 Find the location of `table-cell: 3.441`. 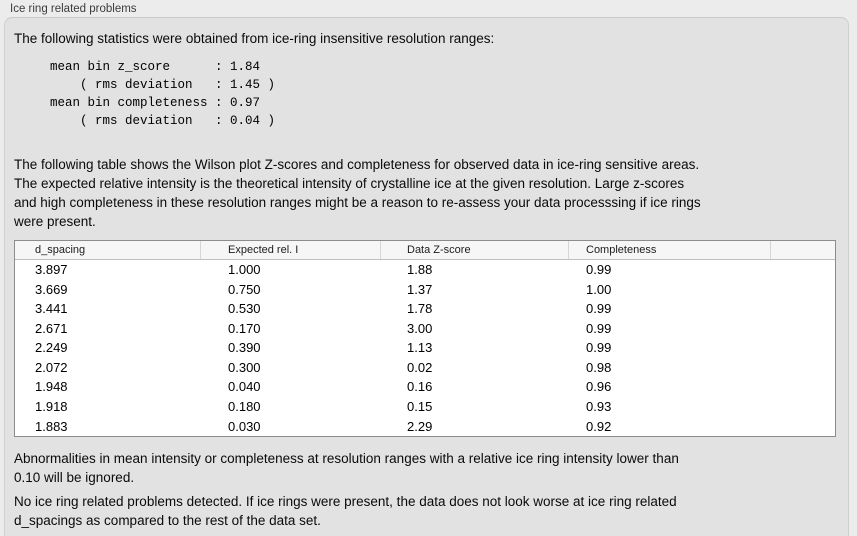

table-cell: 3.441 is located at coordinates (51, 309).